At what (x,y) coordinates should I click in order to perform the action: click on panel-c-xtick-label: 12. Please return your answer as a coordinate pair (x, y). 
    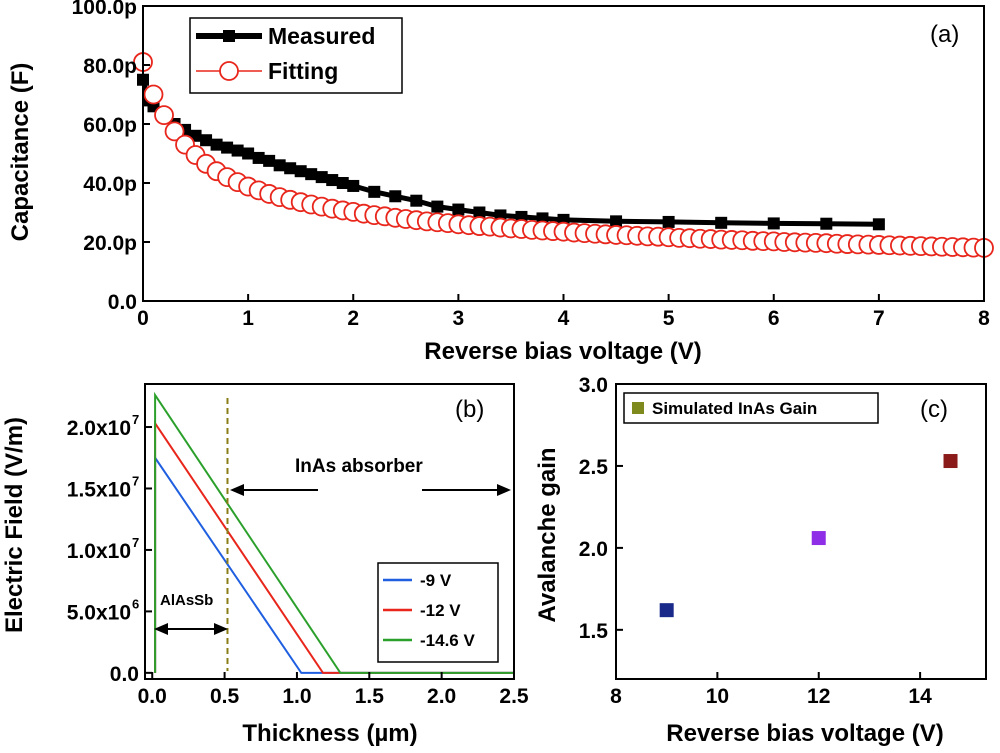
    Looking at the image, I should click on (818, 696).